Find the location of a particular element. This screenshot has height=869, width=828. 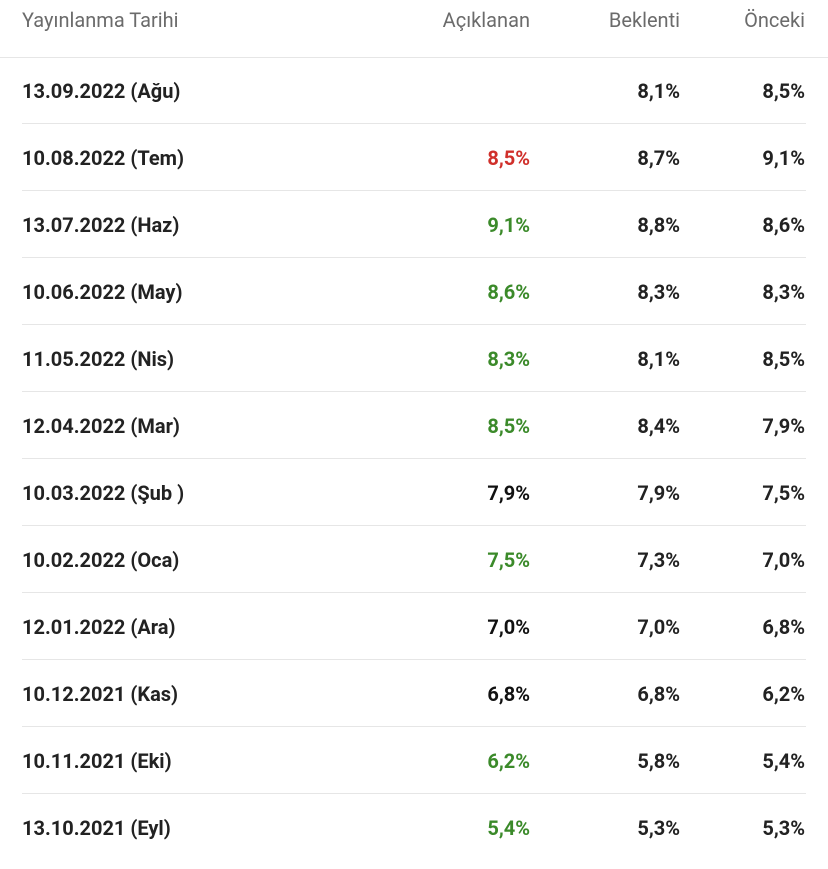

date-cell: 12.04.2022 (Mar) is located at coordinates (101, 425).